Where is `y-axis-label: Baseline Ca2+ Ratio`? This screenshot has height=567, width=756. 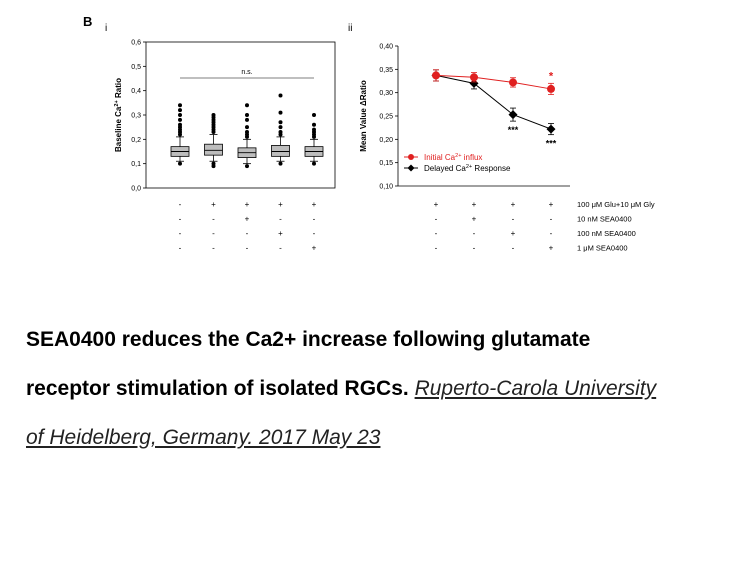 y-axis-label: Baseline Ca2+ Ratio is located at coordinates (118, 115).